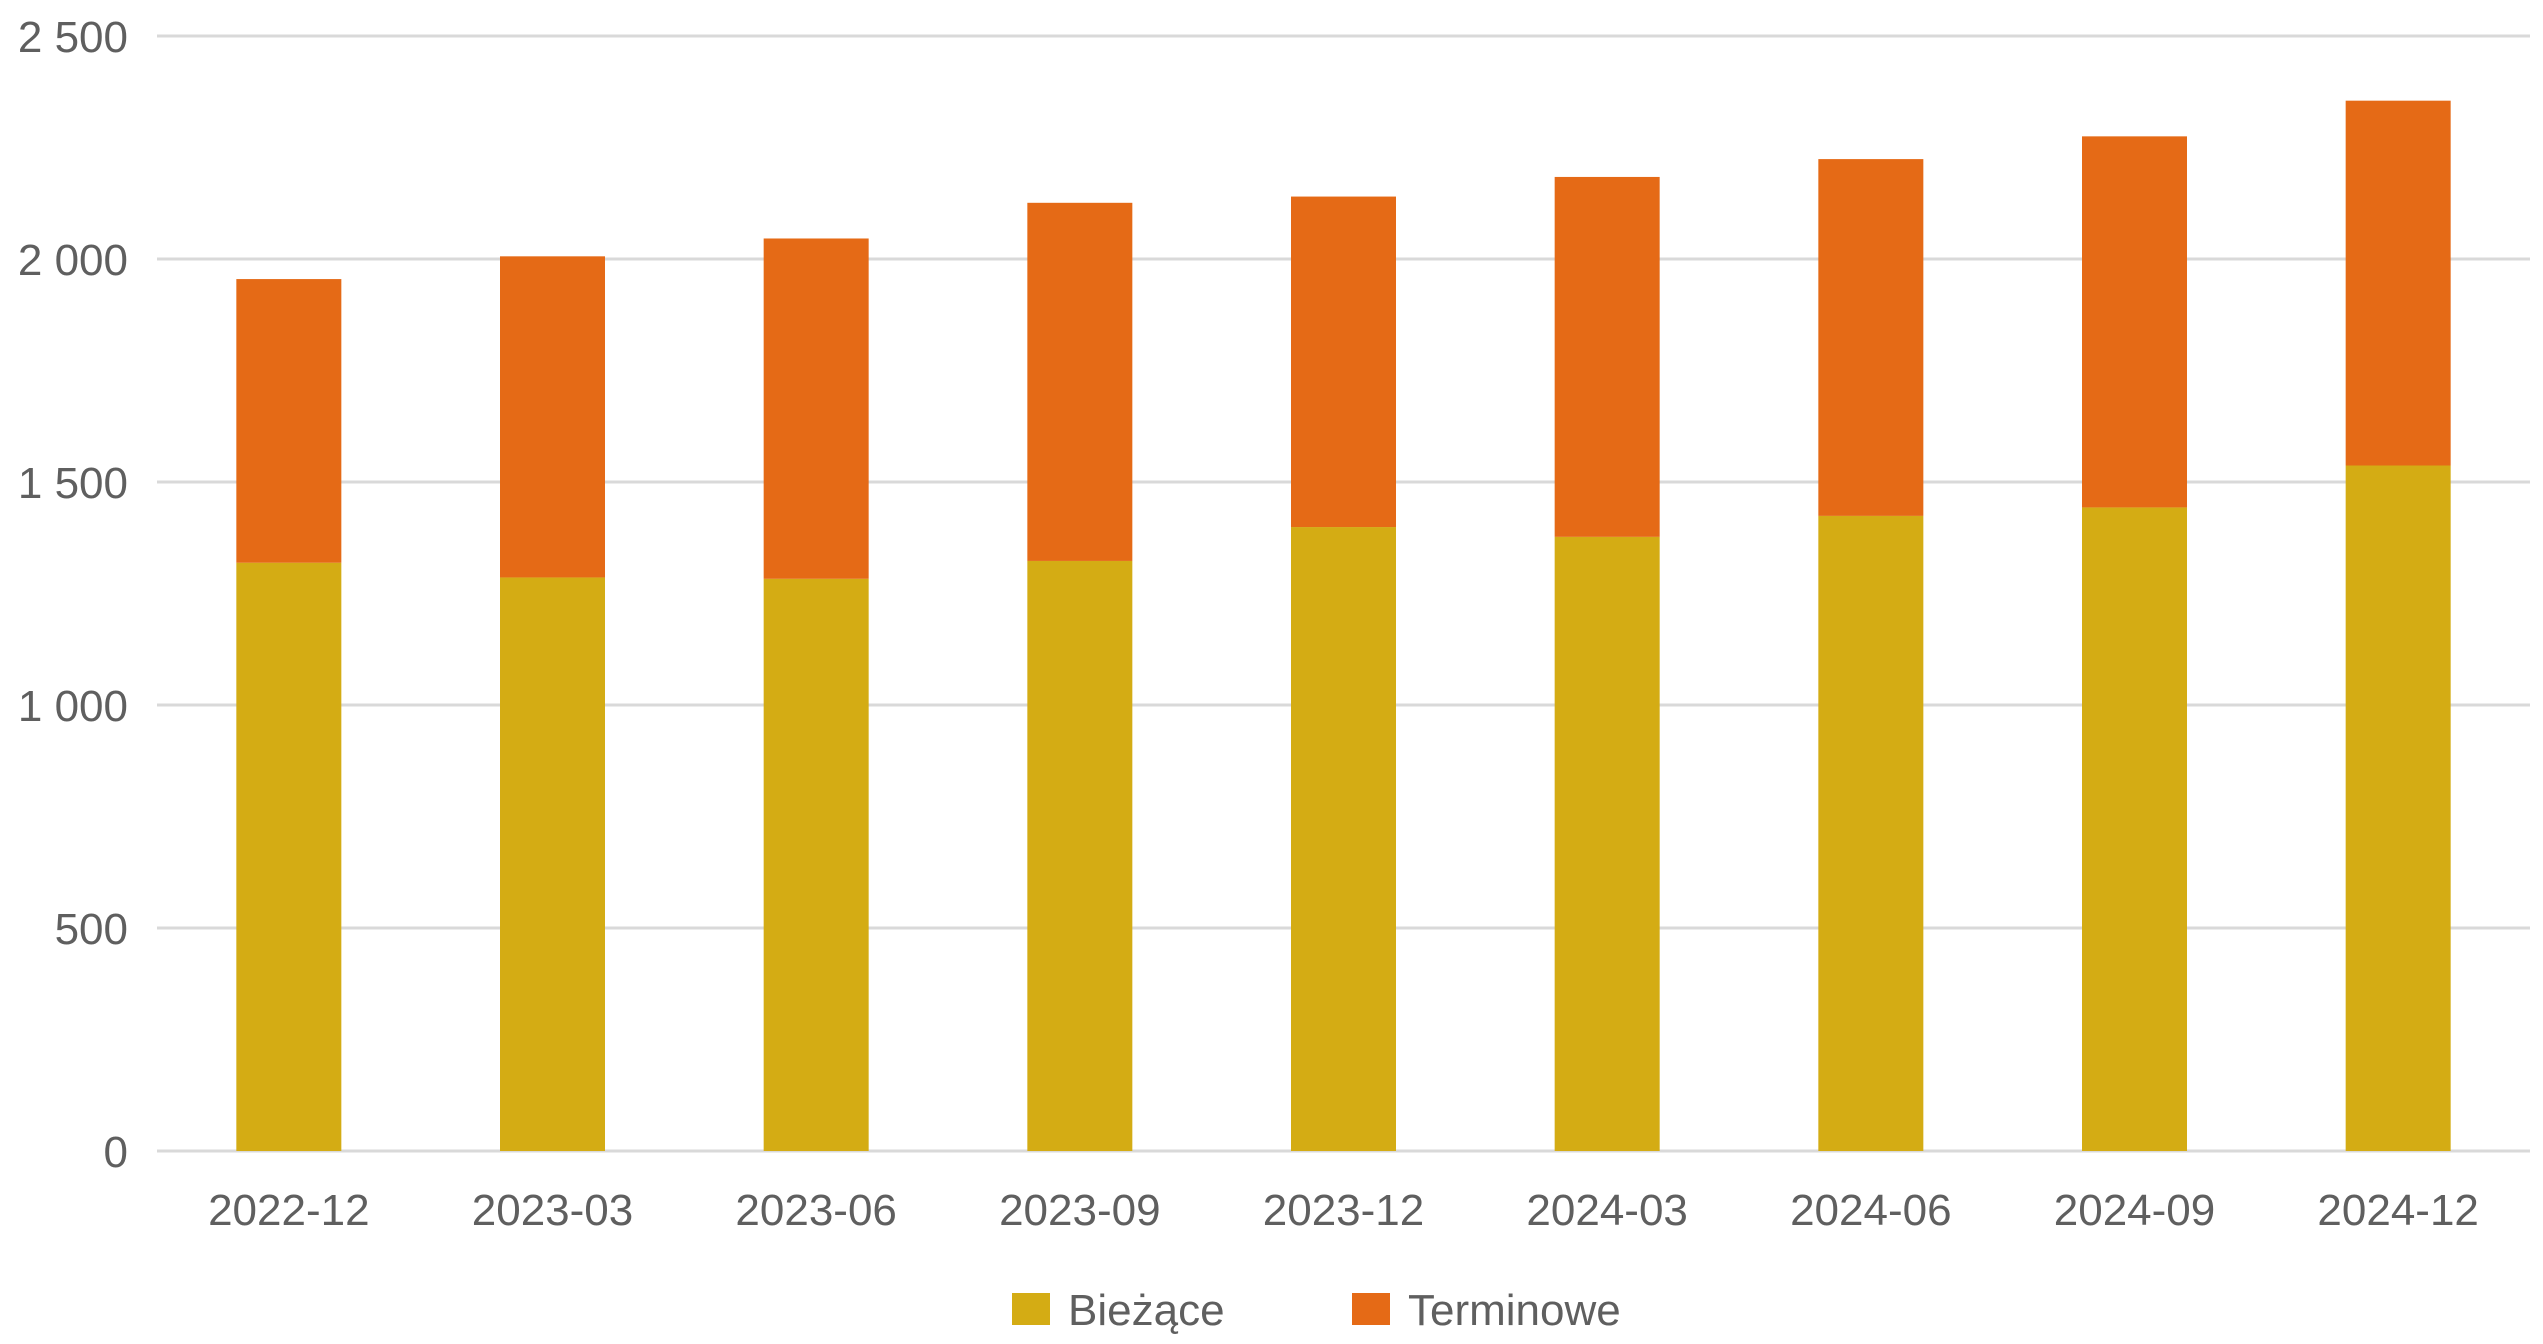 The height and width of the screenshot is (1344, 2543). I want to click on x-tick-label: 2022-12, so click(288, 1210).